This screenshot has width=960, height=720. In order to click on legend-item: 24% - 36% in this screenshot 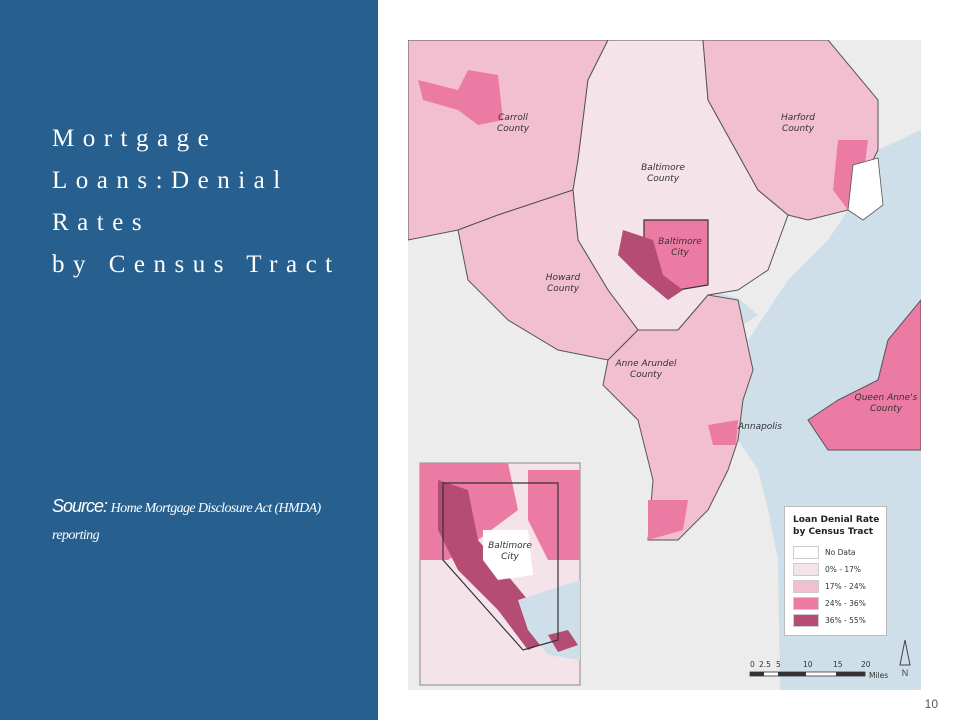, I will do `click(839, 603)`.